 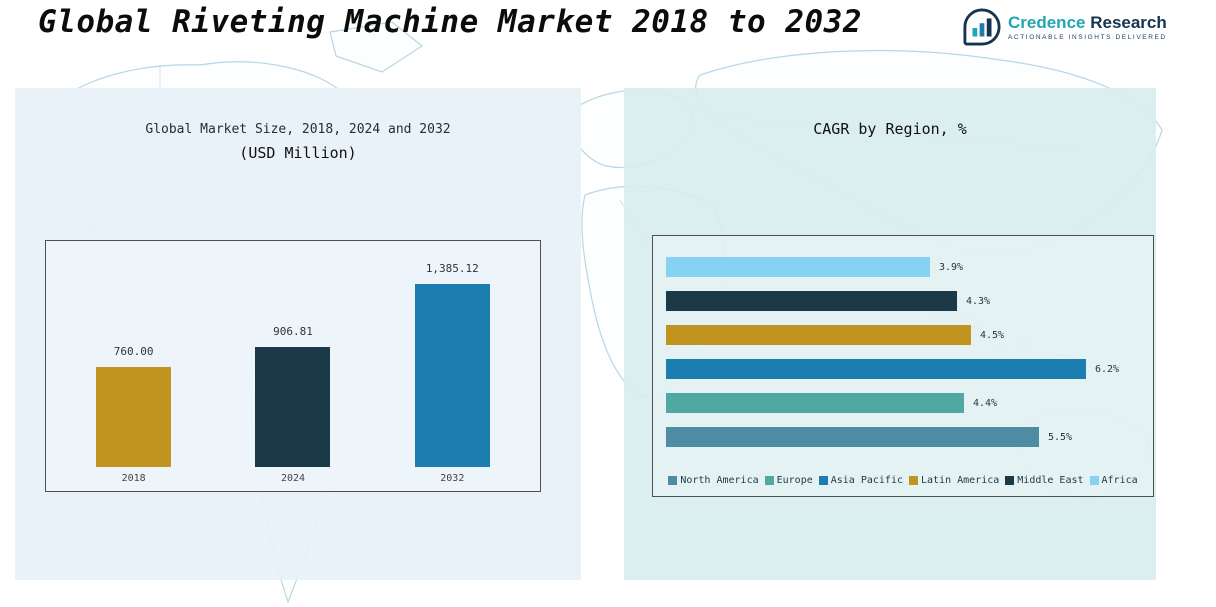 I want to click on cagr-chart-title: CAGR by Region, %, so click(x=890, y=129).